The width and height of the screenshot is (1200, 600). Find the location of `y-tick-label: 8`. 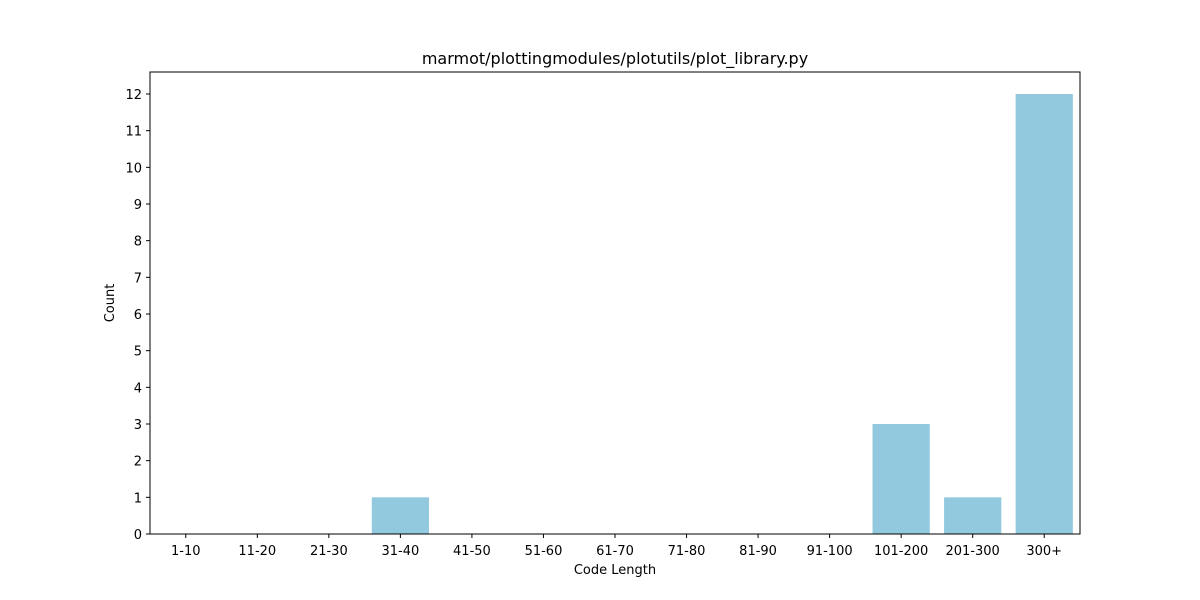

y-tick-label: 8 is located at coordinates (138, 242).